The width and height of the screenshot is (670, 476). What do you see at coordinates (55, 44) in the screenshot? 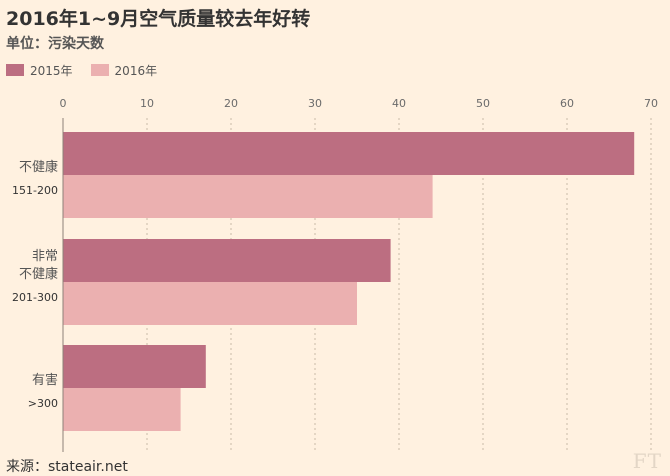
I see `chart-subtitle: 单位：污染天数` at bounding box center [55, 44].